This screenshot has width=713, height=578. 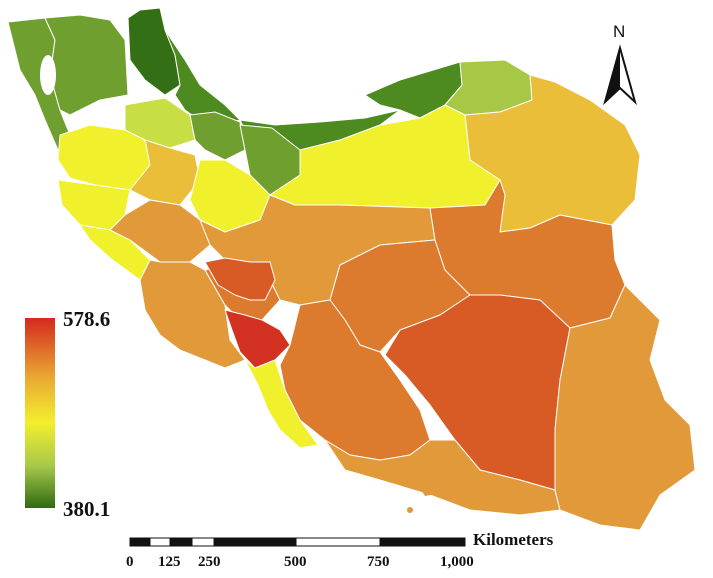 What do you see at coordinates (217, 136) in the screenshot?
I see `province-qazvin` at bounding box center [217, 136].